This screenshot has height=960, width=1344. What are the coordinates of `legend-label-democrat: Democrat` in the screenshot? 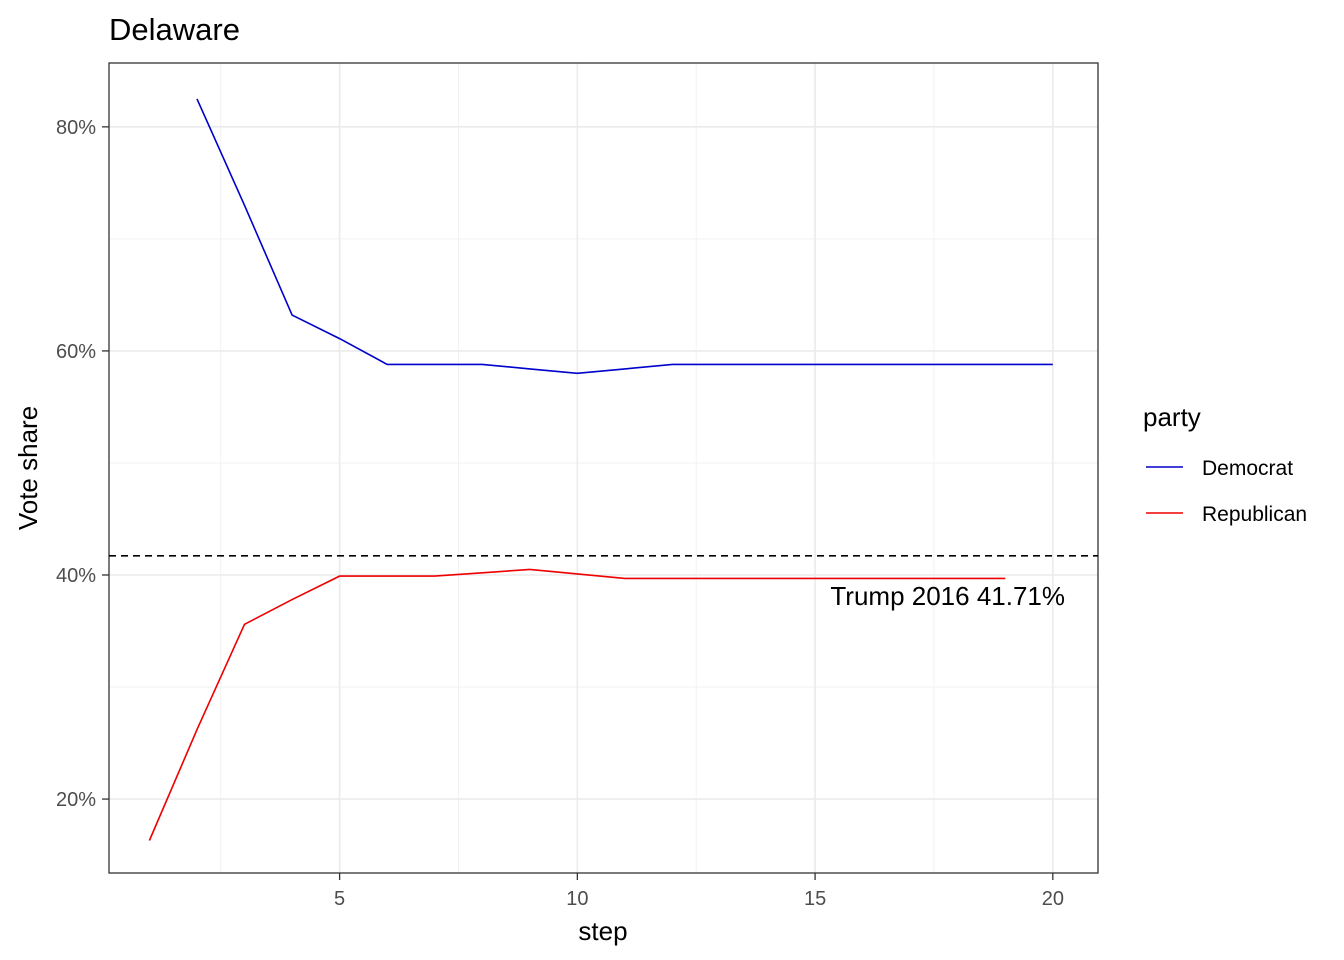 It's located at (1247, 468).